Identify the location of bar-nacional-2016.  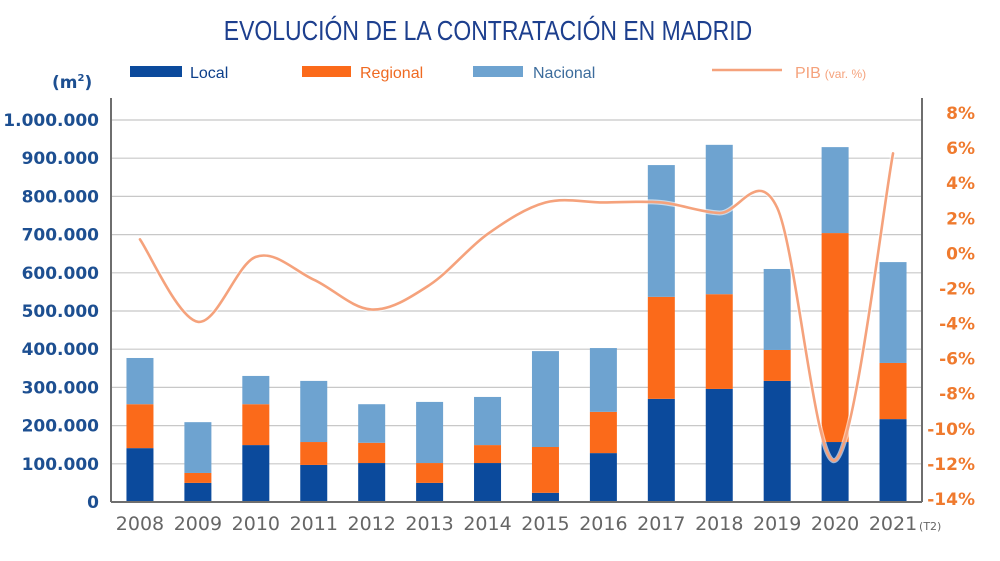
(603, 380).